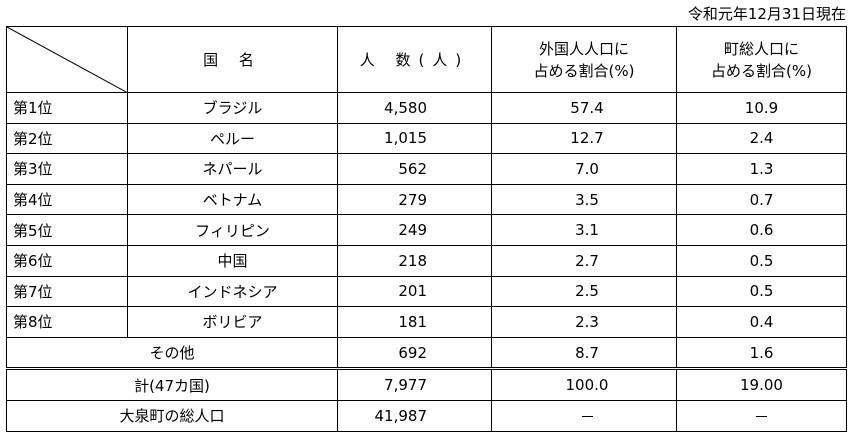 The height and width of the screenshot is (435, 852). I want to click on table-row: 第6位 中国 218 2.7 0.5, so click(426, 260).